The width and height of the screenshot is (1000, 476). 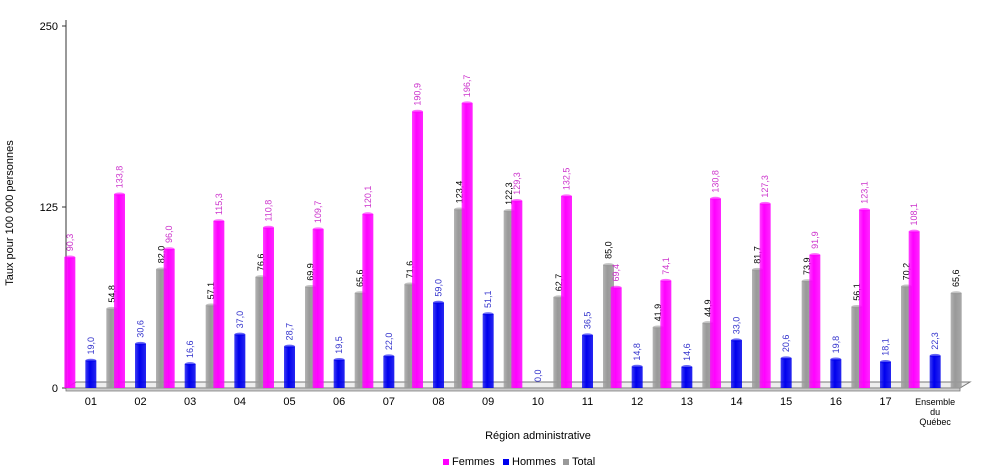 What do you see at coordinates (765, 186) in the screenshot?
I see `data-label-femmes: 127,3` at bounding box center [765, 186].